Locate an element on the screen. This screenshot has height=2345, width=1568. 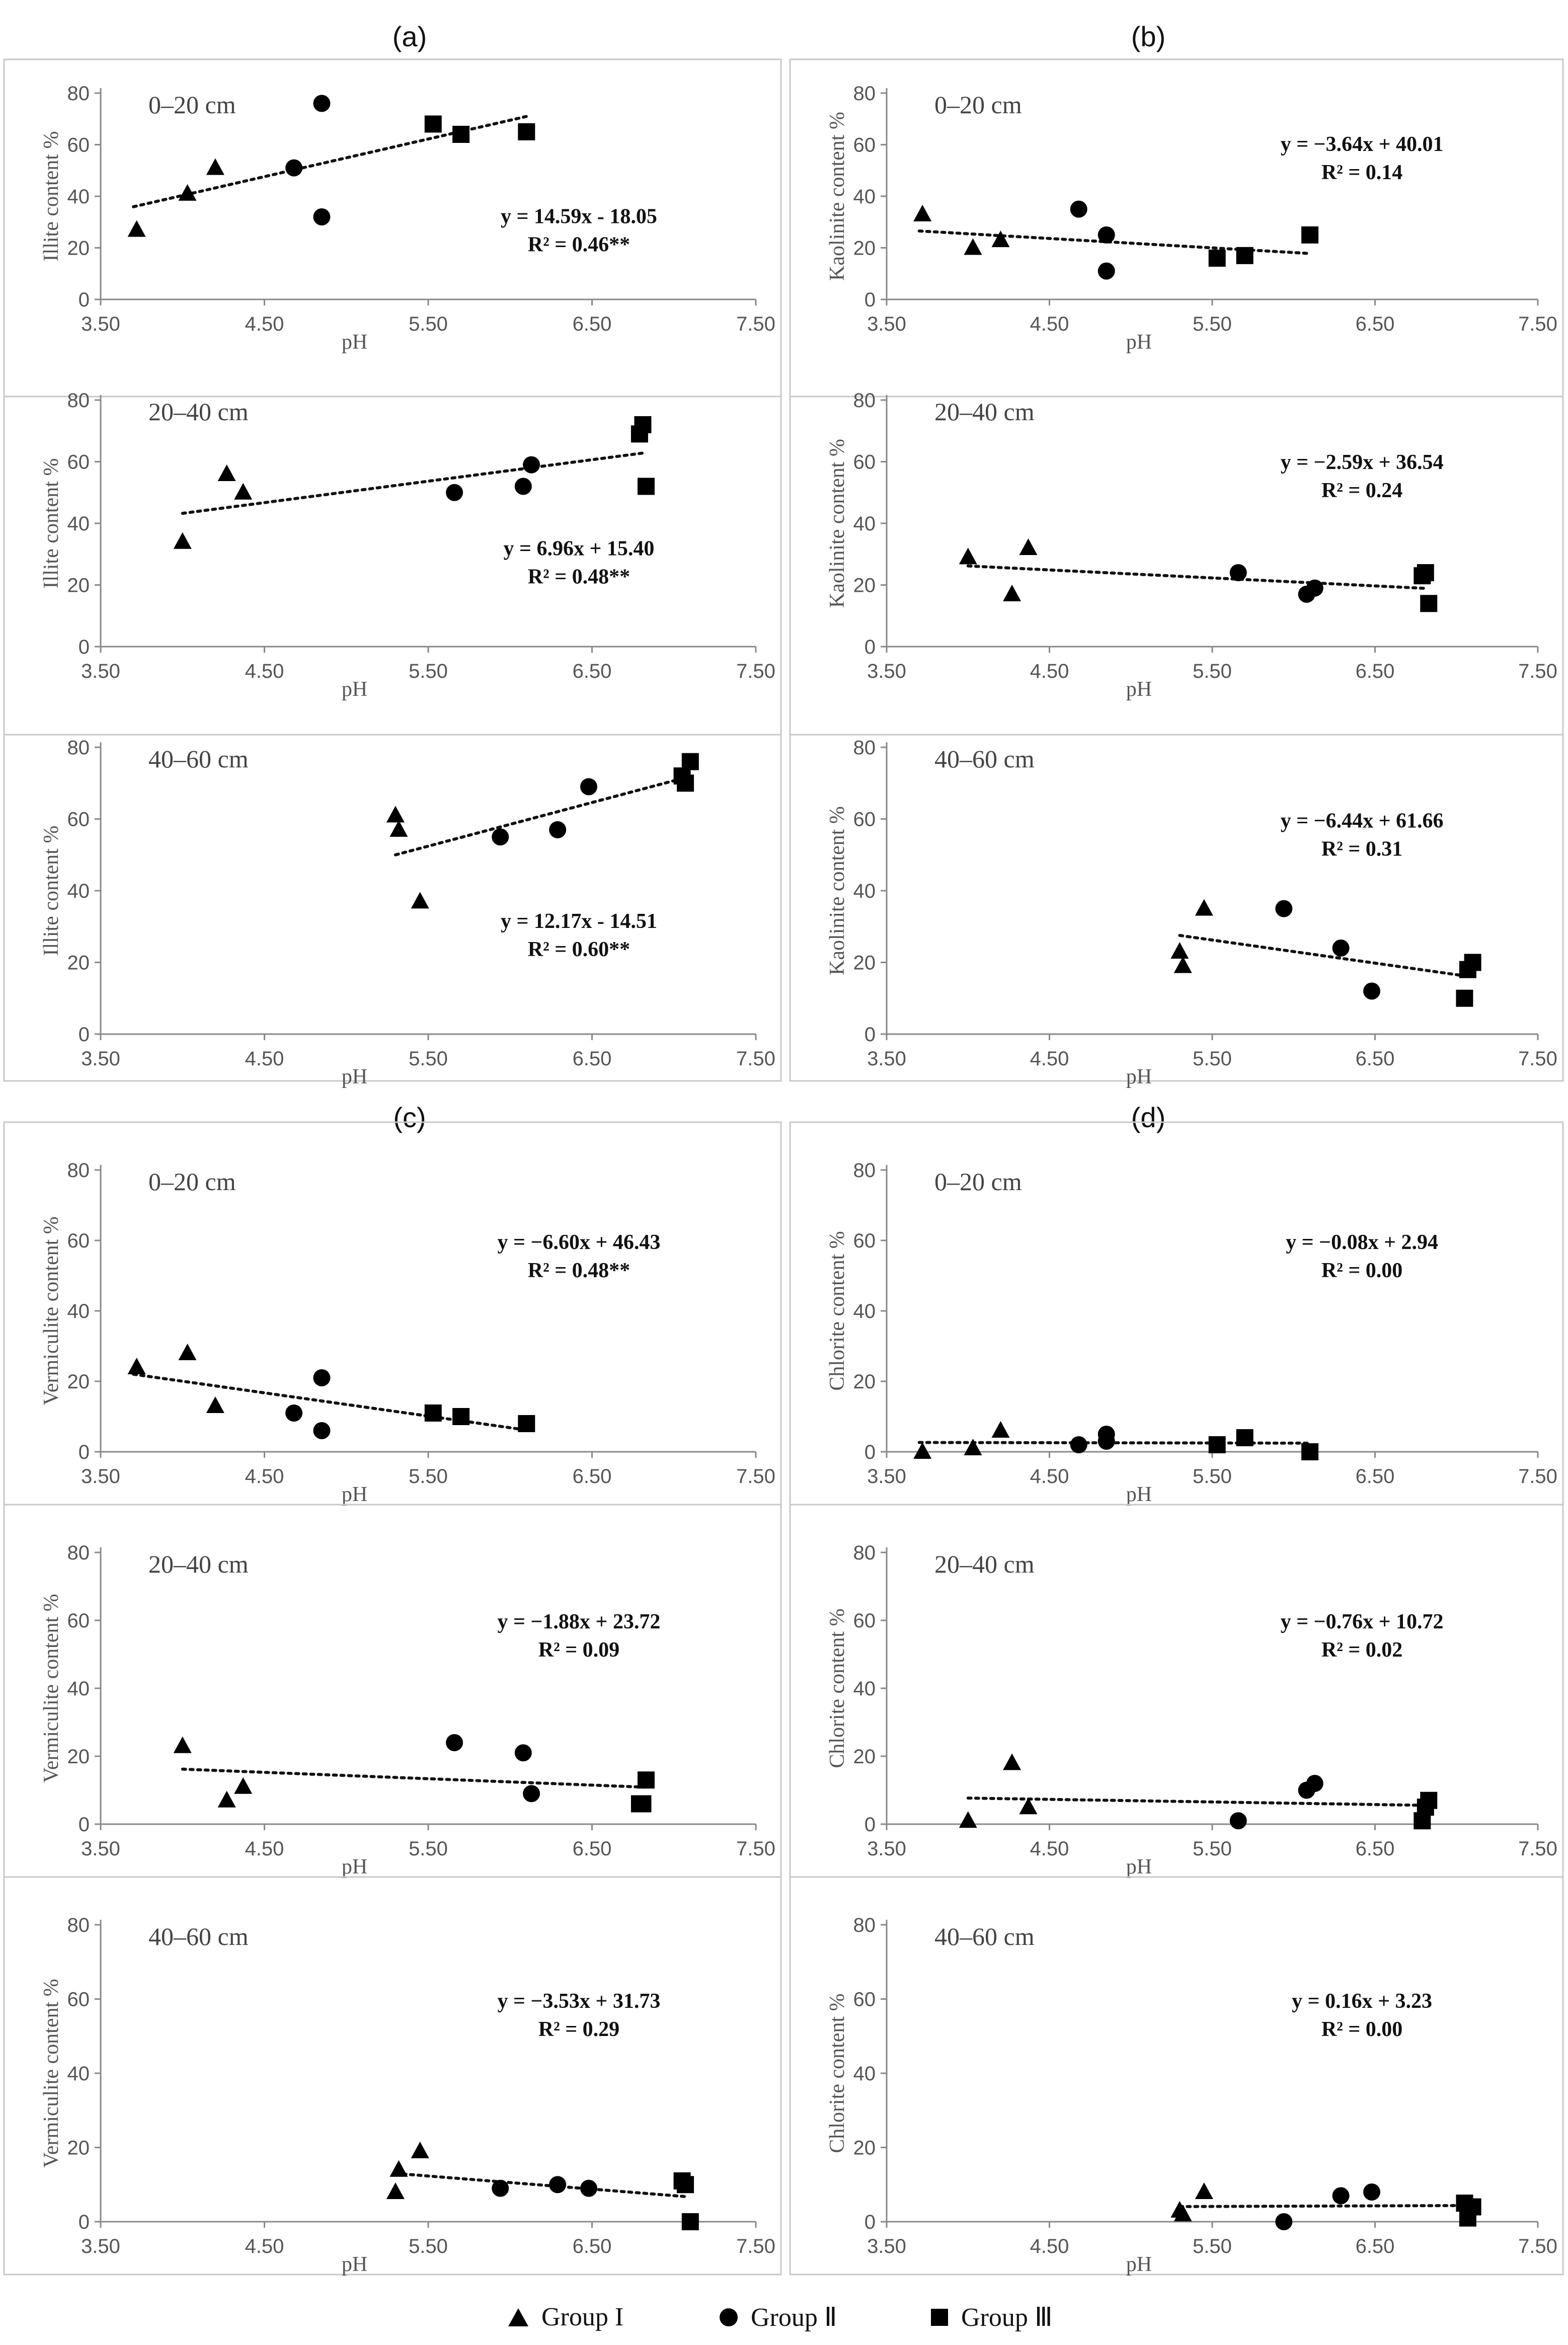
r-squared-label: R² = 0.24 is located at coordinates (1361, 490).